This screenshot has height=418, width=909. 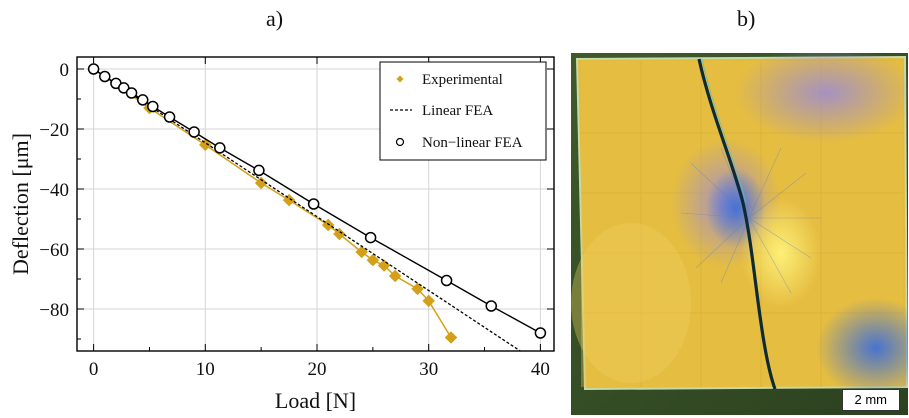 I want to click on legend-box, so click(x=463, y=111).